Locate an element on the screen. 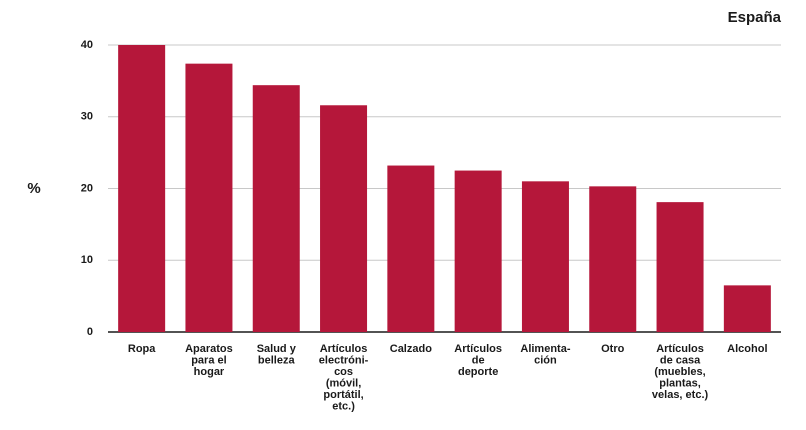 The width and height of the screenshot is (806, 430). category-label: Aparatos para el hogar is located at coordinates (209, 360).